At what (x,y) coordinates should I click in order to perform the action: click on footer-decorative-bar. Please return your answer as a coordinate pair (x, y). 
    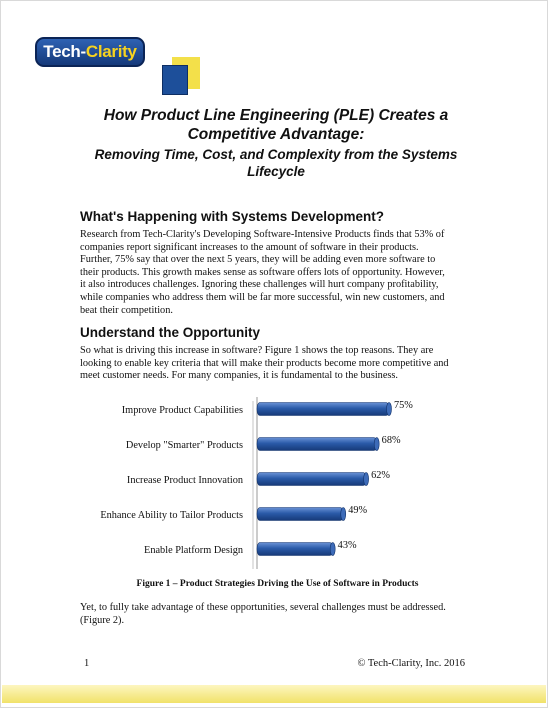
    Looking at the image, I should click on (274, 694).